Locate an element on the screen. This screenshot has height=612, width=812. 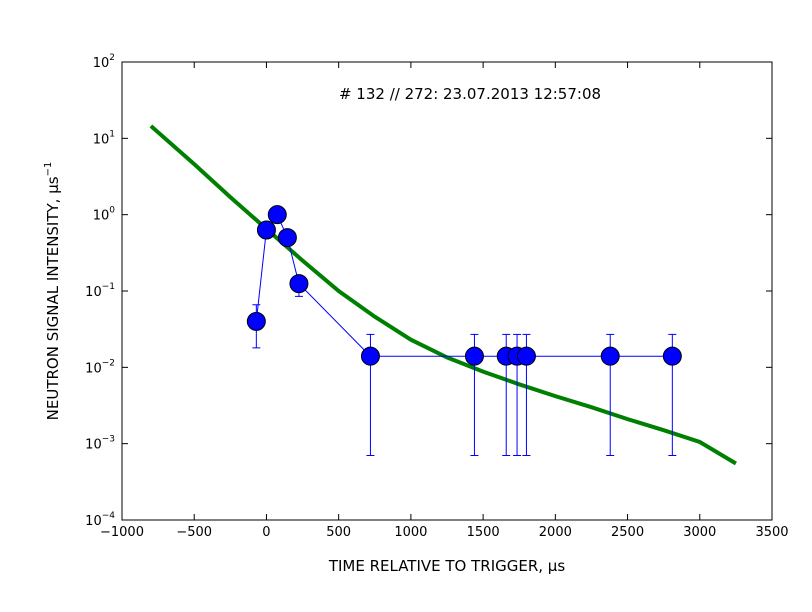
y-tick-label: 10⁻¹ is located at coordinates (100, 291).